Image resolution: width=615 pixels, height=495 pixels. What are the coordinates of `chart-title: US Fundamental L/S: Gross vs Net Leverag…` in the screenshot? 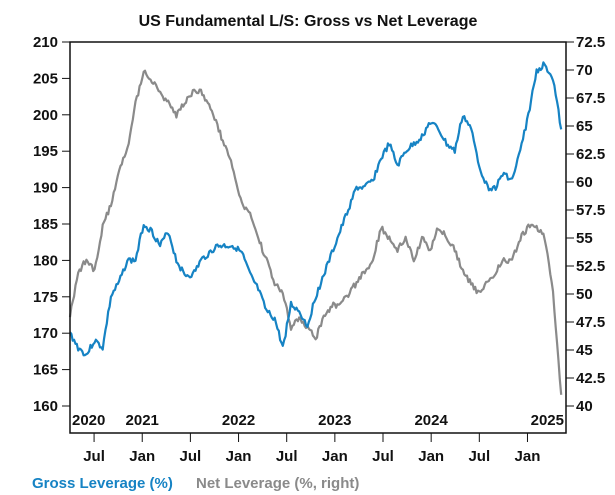 It's located at (308, 21).